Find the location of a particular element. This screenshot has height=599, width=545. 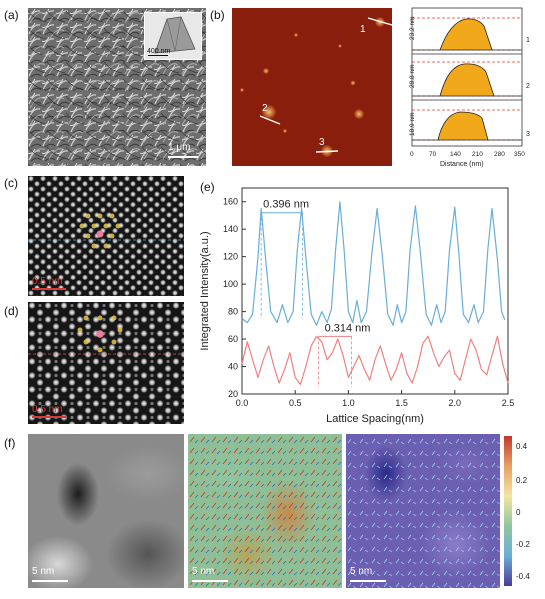

panel-c-label: (c) is located at coordinates (11, 183).